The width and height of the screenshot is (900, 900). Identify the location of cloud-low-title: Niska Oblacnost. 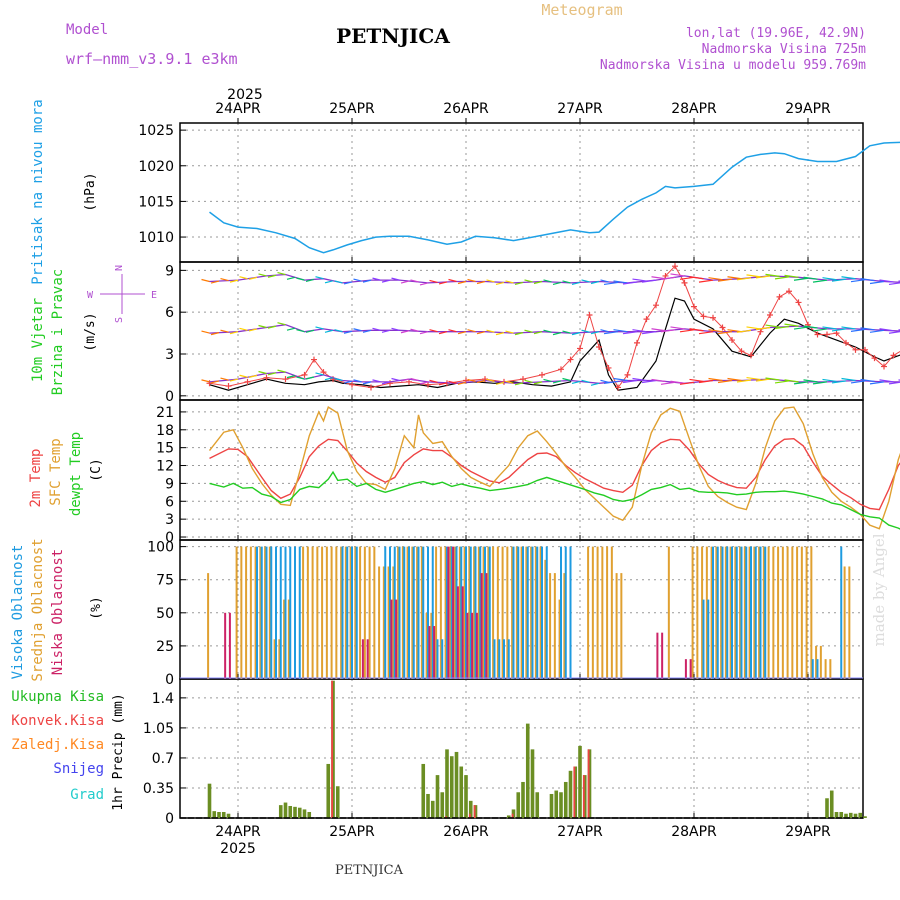
(58, 612).